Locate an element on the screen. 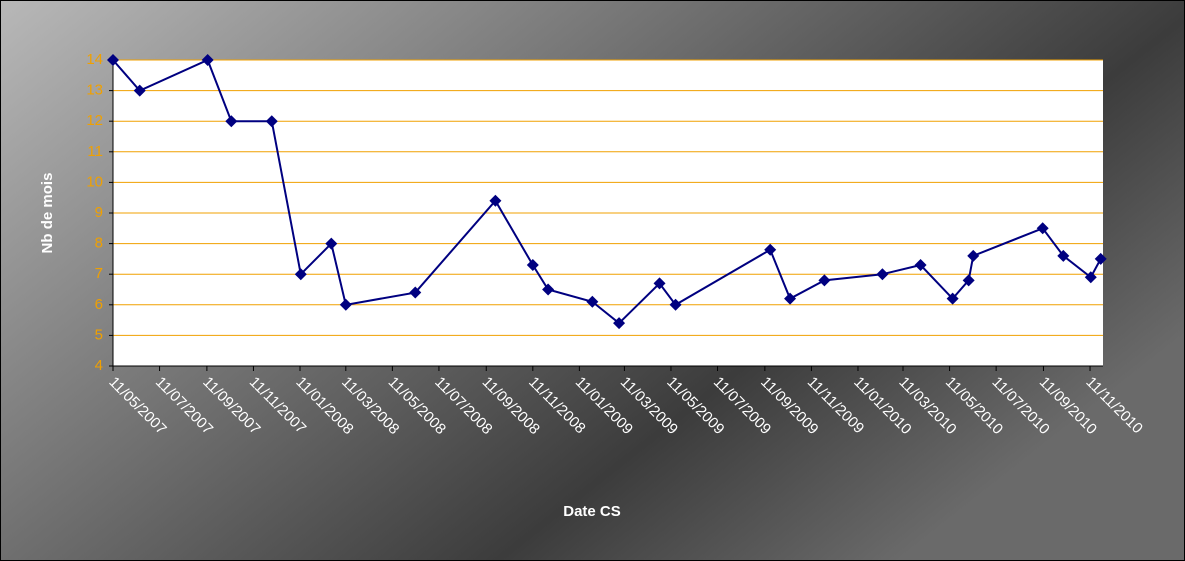 This screenshot has height=561, width=1185. y-tick-label: 7 is located at coordinates (99, 273).